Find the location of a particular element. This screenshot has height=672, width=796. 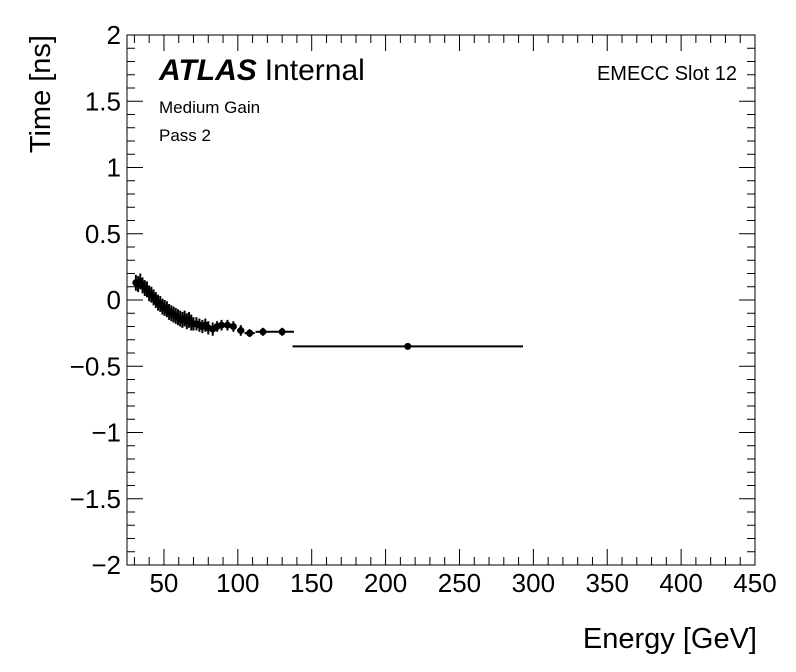

y-tick-label: 1 is located at coordinates (114, 168).